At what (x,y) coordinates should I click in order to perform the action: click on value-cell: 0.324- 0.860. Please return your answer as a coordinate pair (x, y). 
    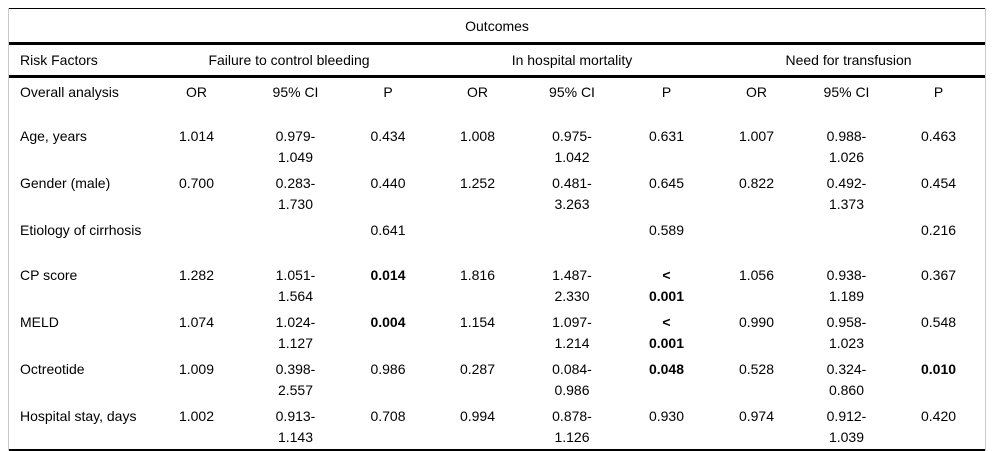
    Looking at the image, I should click on (846, 379).